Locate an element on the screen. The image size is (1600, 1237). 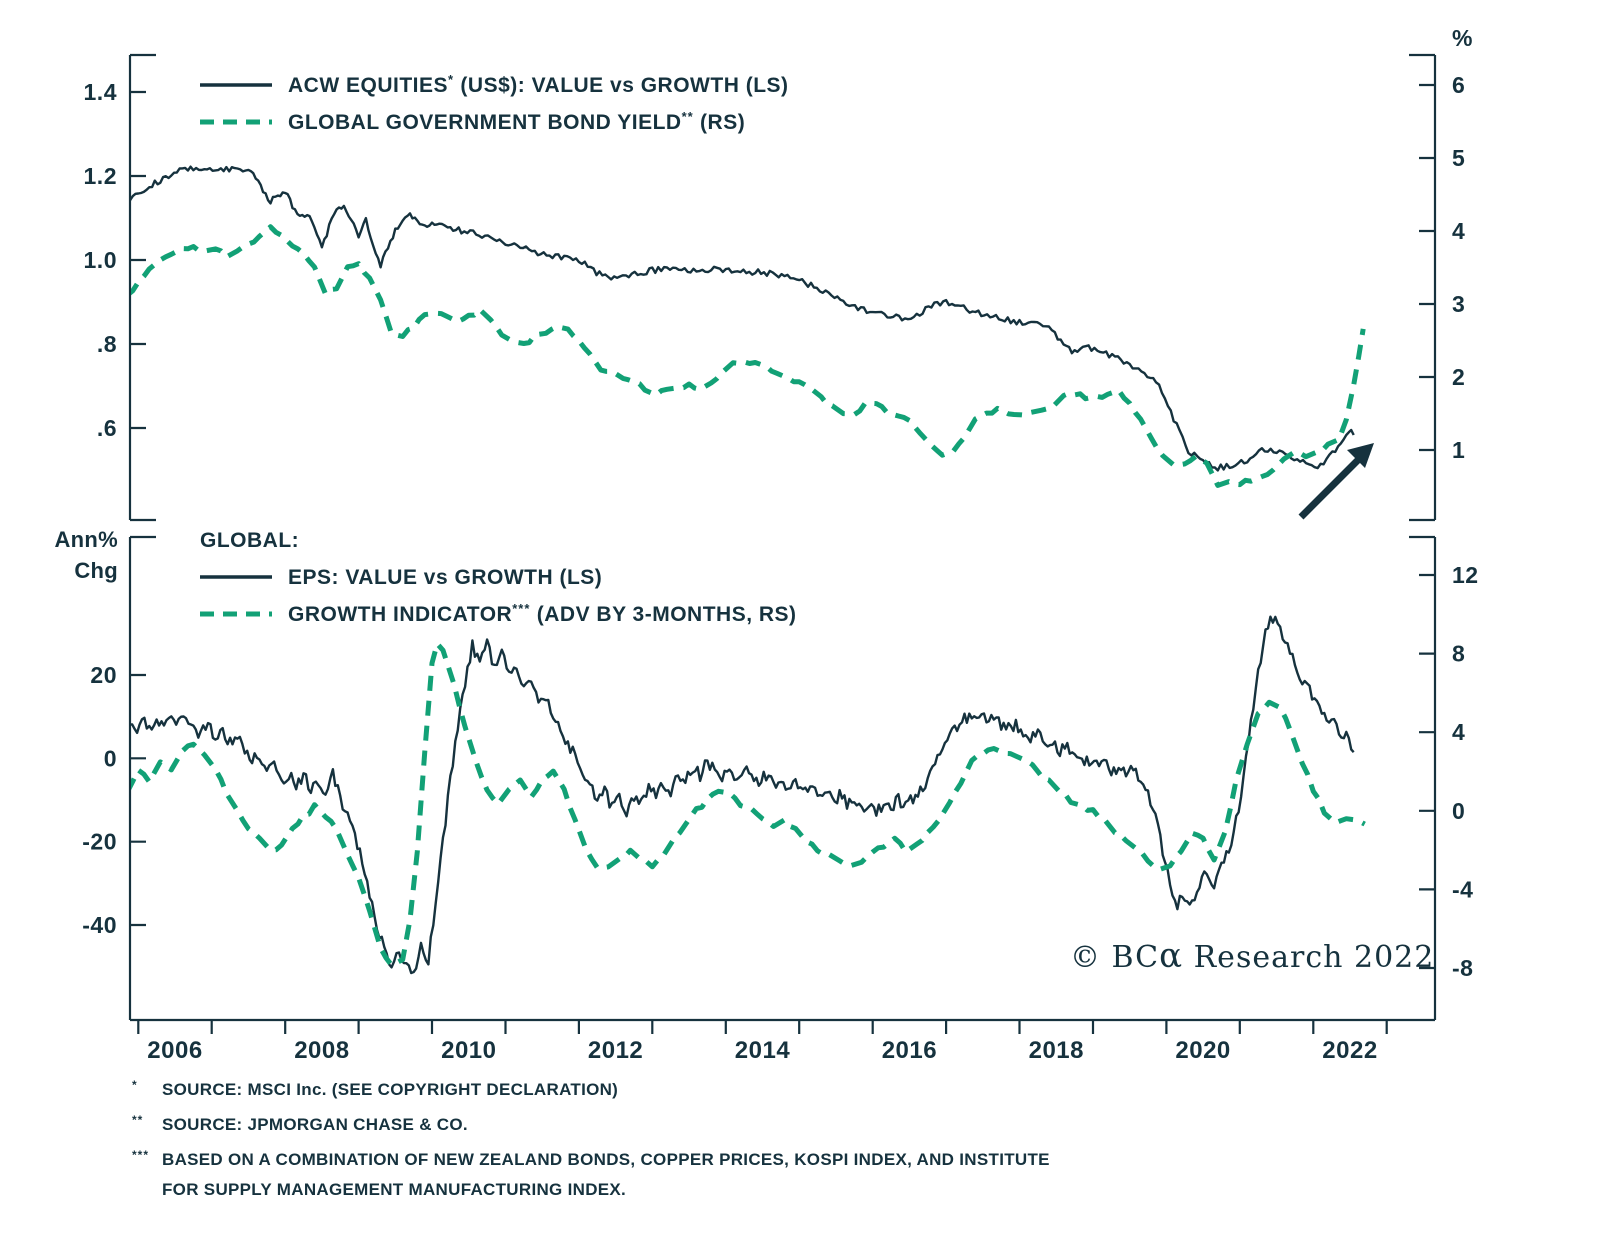
bottom-left-tick-label: 20 is located at coordinates (103, 675).